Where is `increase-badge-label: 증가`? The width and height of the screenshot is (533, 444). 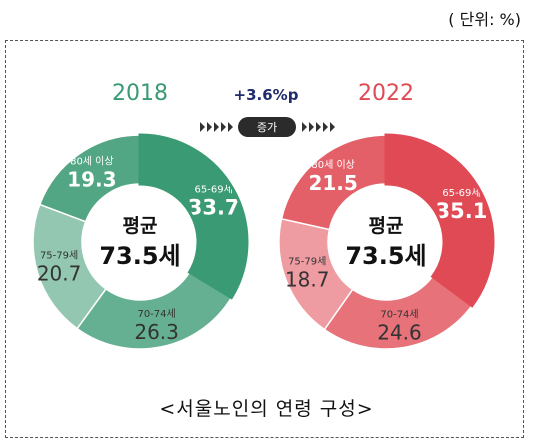 increase-badge-label: 증가 is located at coordinates (267, 127).